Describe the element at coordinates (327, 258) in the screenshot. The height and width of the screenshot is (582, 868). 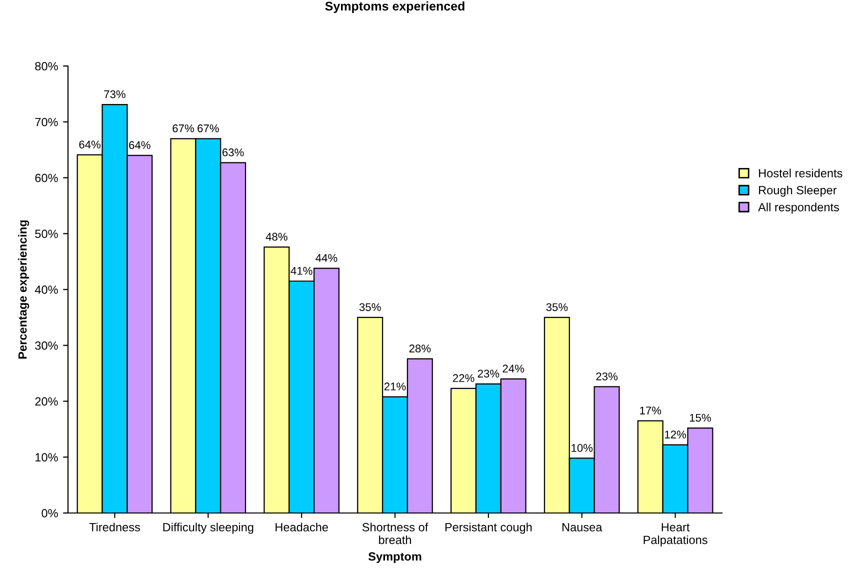
I see `data-label: 44%` at that location.